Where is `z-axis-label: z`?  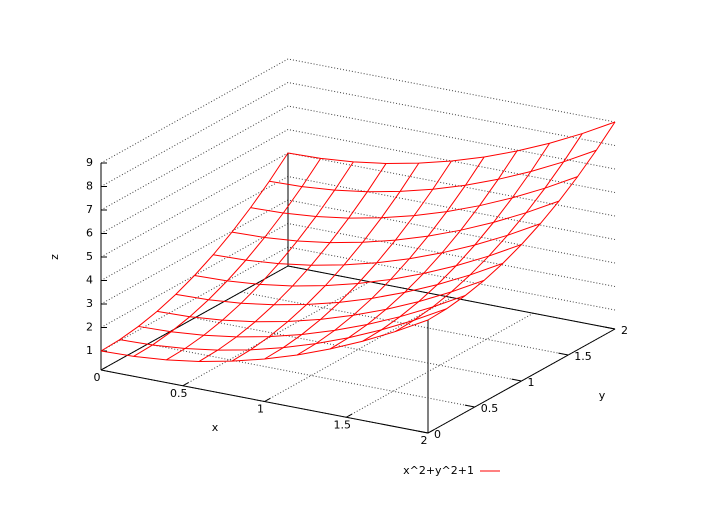
z-axis-label: z is located at coordinates (54, 257).